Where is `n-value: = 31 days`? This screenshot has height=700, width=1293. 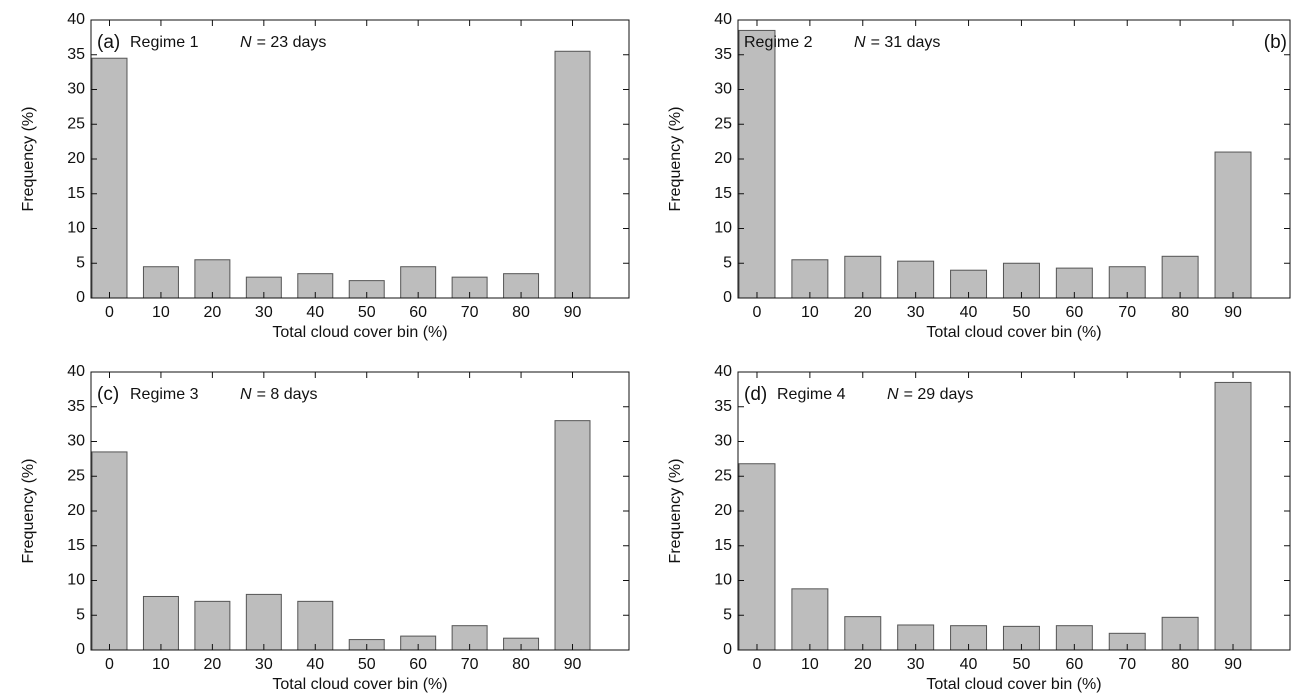 n-value: = 31 days is located at coordinates (906, 42).